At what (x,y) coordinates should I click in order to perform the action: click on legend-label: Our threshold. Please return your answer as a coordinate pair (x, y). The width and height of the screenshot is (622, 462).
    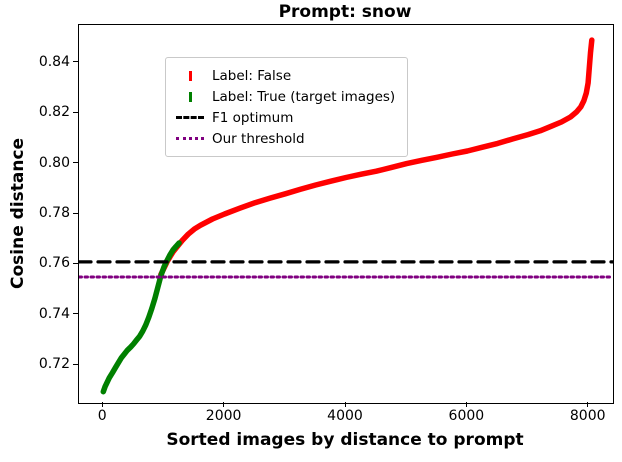
    Looking at the image, I should click on (258, 138).